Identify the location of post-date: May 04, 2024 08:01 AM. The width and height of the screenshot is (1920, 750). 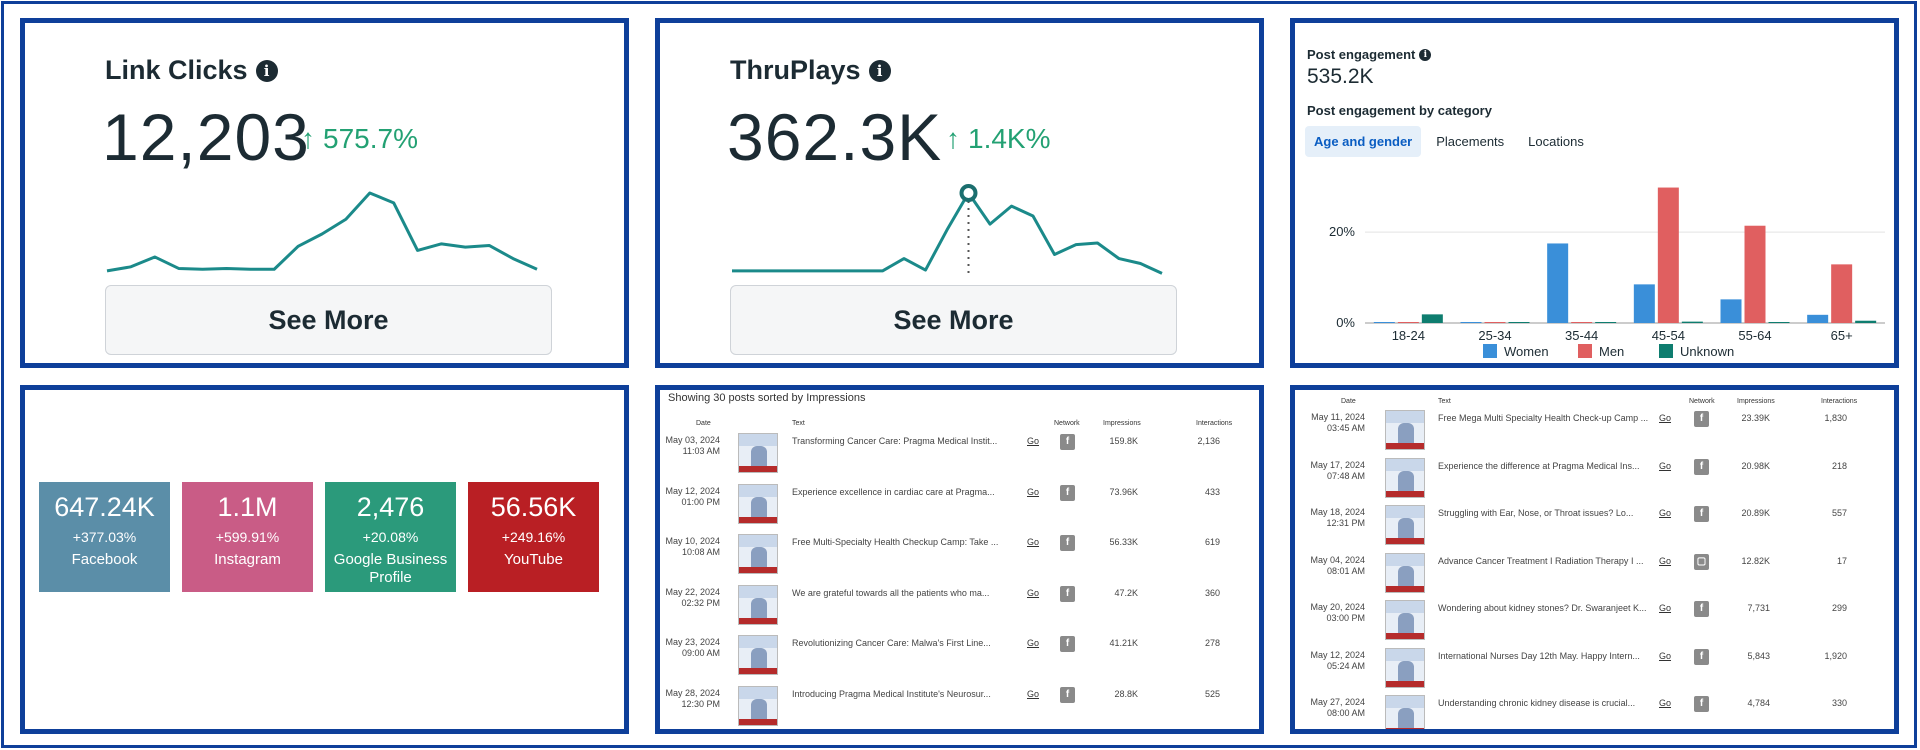
(1335, 566).